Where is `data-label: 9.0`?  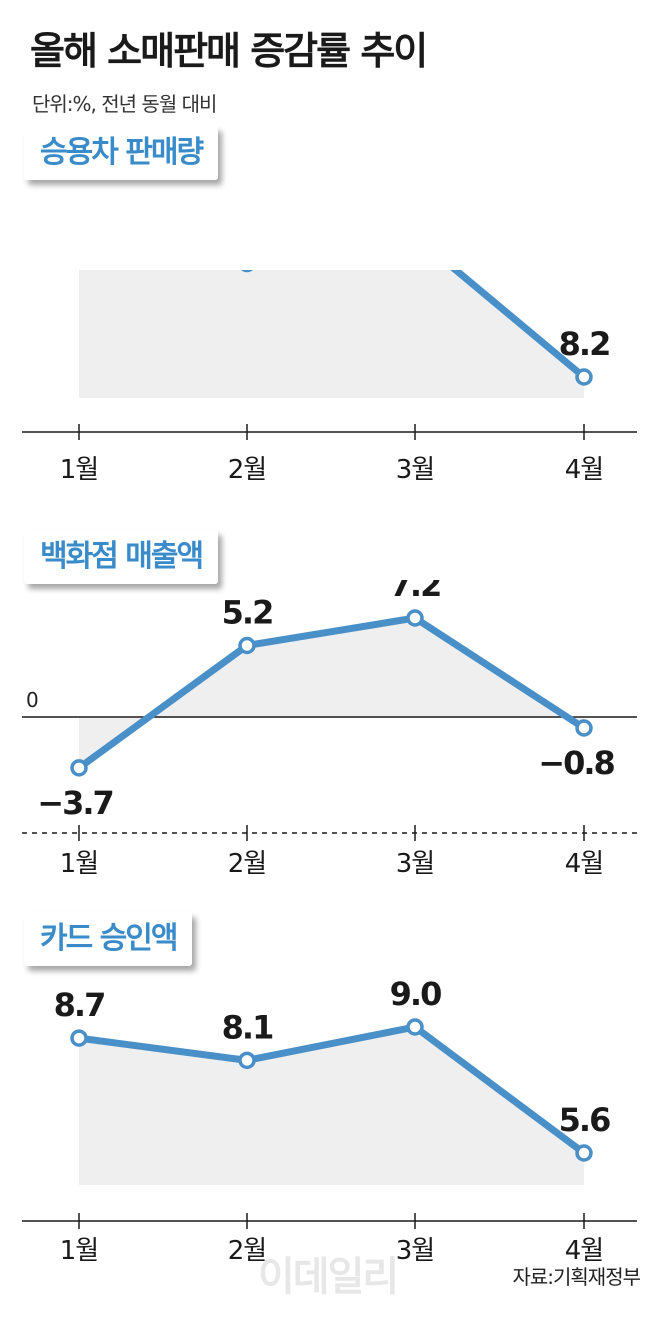 data-label: 9.0 is located at coordinates (415, 994).